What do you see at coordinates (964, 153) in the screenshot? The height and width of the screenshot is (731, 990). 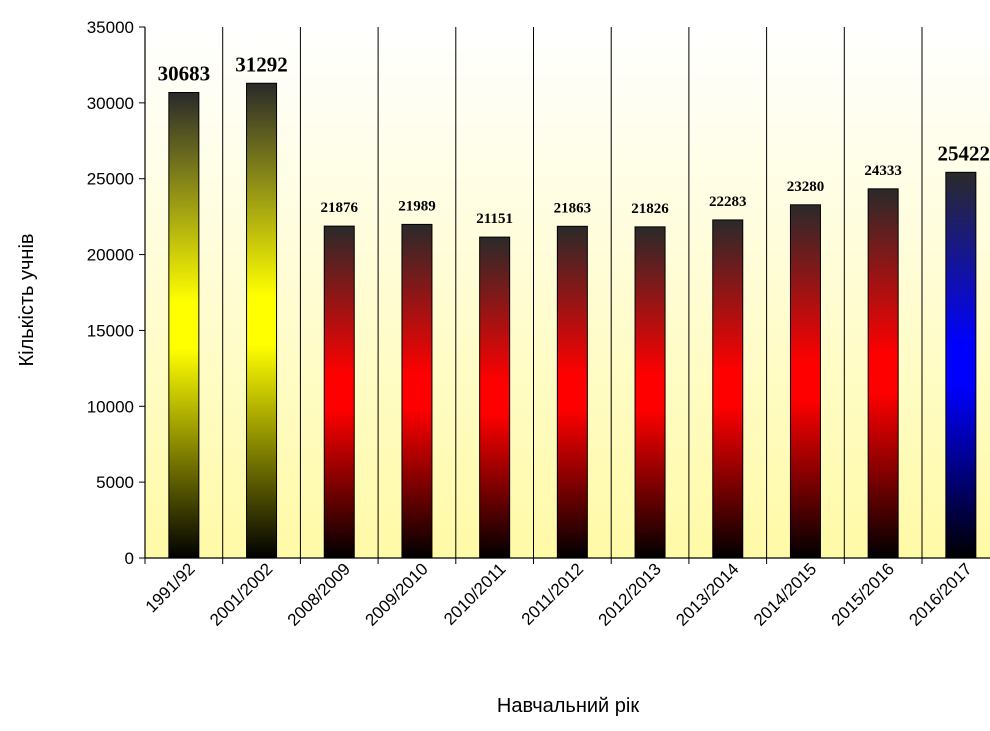 I see `data-label: 25422` at bounding box center [964, 153].